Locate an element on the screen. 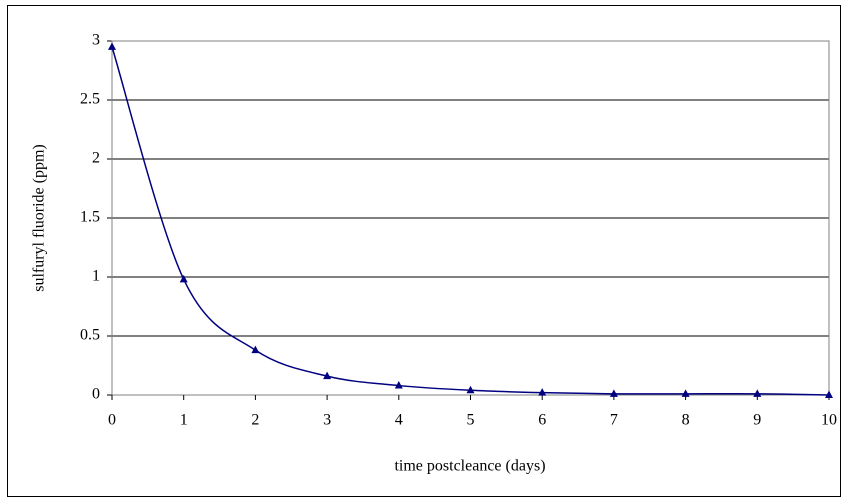 Image resolution: width=848 pixels, height=504 pixels. x-tick-label: 10 is located at coordinates (829, 420).